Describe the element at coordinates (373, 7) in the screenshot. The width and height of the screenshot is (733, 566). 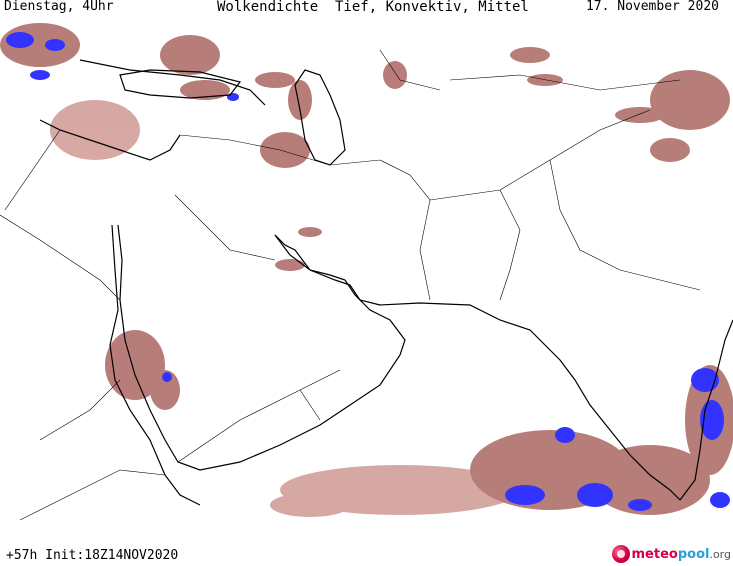
I see `map-title: Wolkendichte Tief, Konvektiv, Mittel` at that location.